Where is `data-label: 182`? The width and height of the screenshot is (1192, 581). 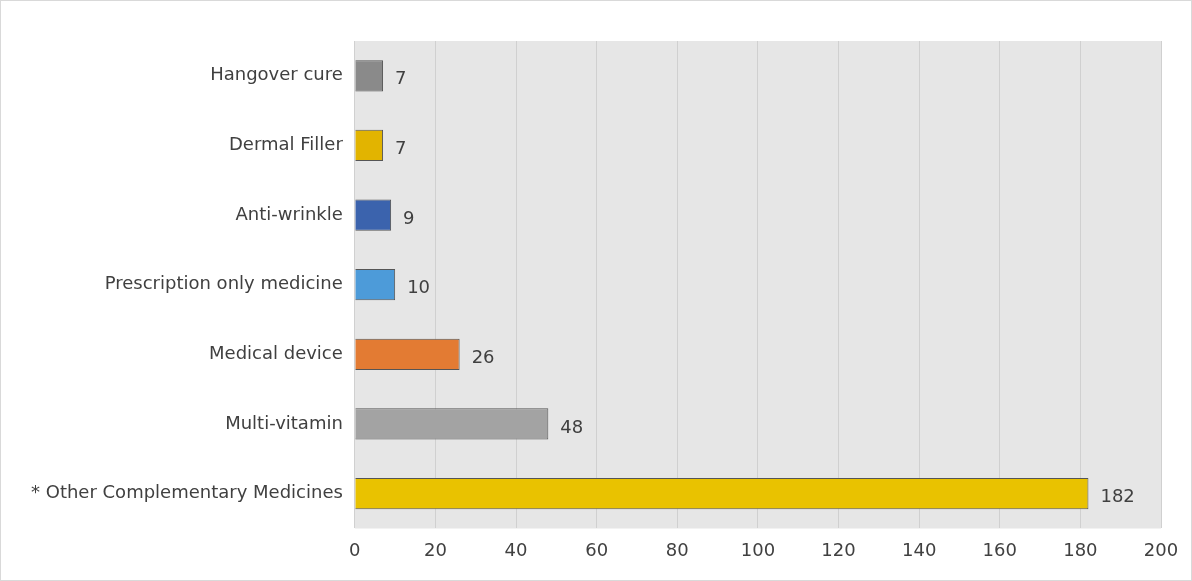 data-label: 182 is located at coordinates (1117, 496).